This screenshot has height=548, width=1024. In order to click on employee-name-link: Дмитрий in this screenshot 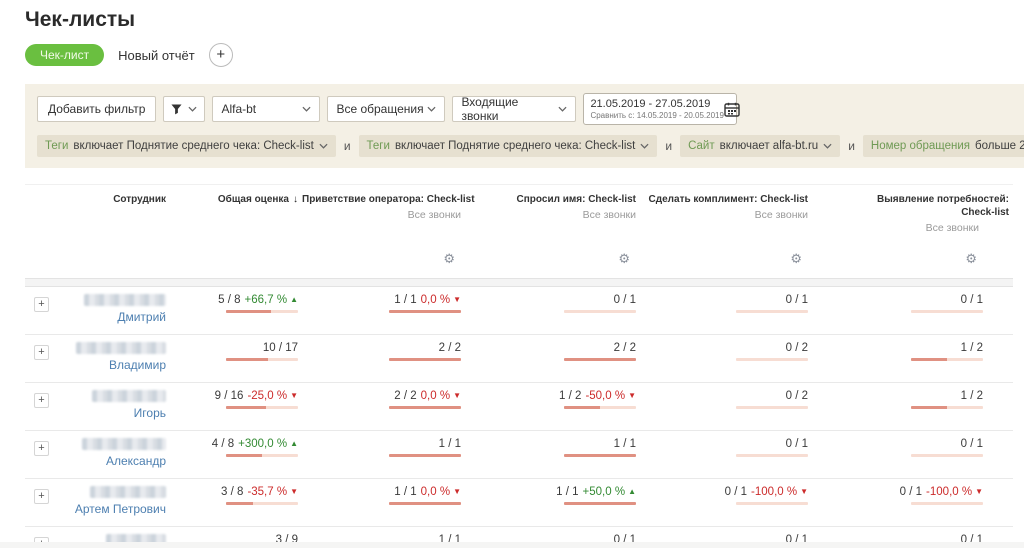, I will do `click(141, 316)`.